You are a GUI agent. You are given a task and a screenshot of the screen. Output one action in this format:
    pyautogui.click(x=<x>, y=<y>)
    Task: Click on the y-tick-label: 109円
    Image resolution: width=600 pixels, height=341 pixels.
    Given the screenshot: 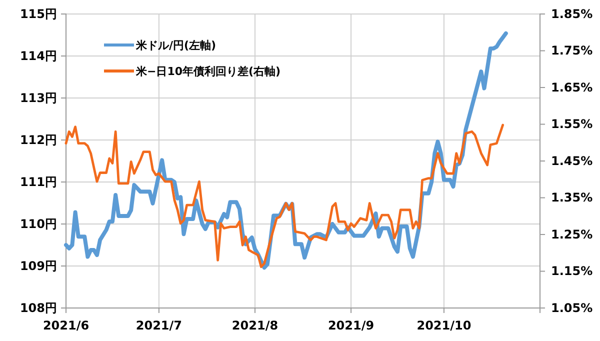 What is the action you would take?
    pyautogui.click(x=38, y=265)
    